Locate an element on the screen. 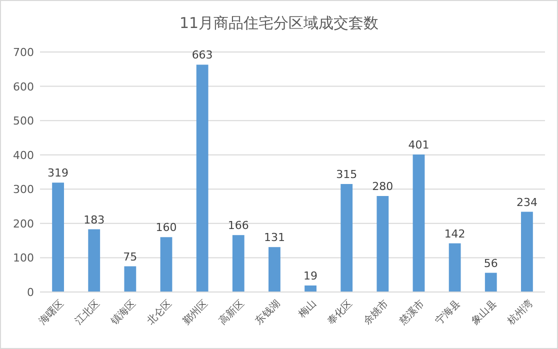 This screenshot has width=558, height=349. y-tick-label: 0 is located at coordinates (30, 292).